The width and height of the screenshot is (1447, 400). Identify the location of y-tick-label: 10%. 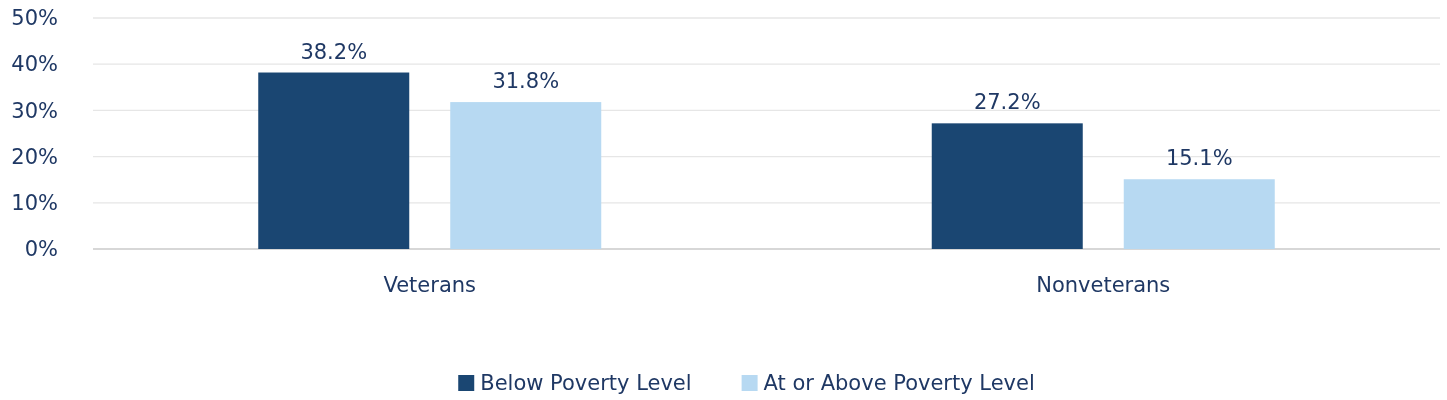
(34, 203).